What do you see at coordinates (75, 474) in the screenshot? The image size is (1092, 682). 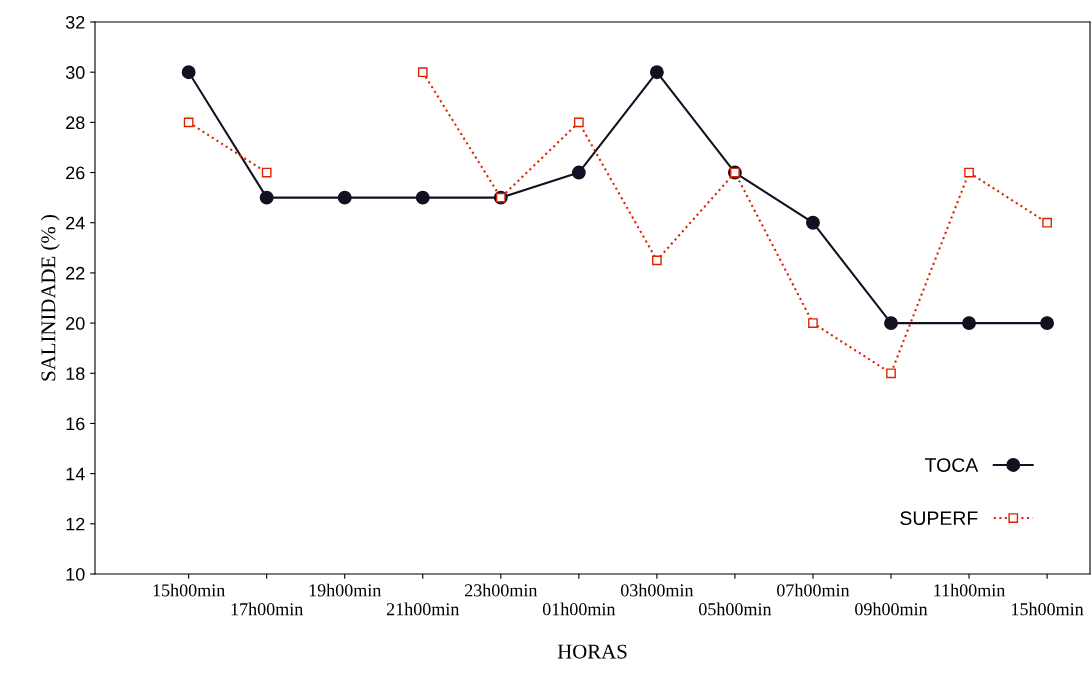 I see `y-tick-label: 14` at bounding box center [75, 474].